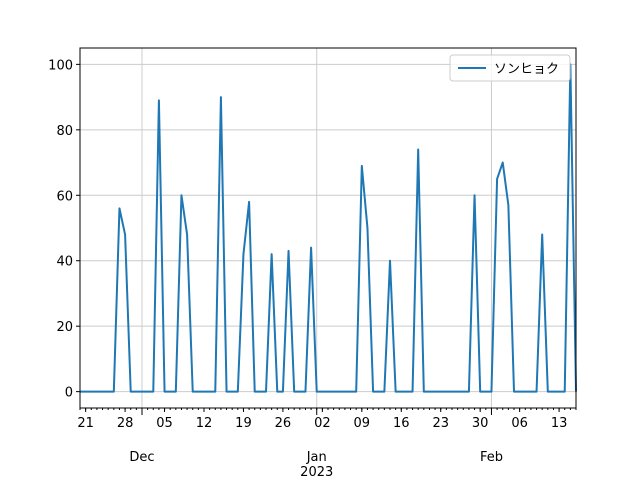  What do you see at coordinates (440, 423) in the screenshot?
I see `x-tick-label: 23` at bounding box center [440, 423].